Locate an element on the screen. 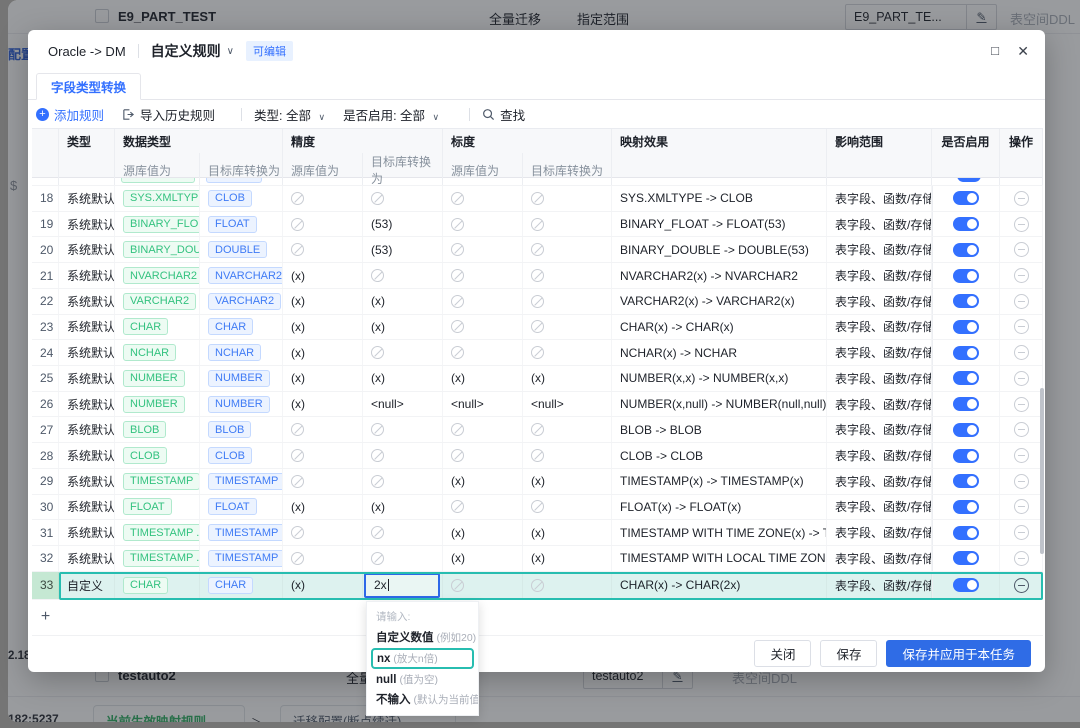 This screenshot has width=1080, height=728. source-type-tag: FLOAT is located at coordinates (147, 507).